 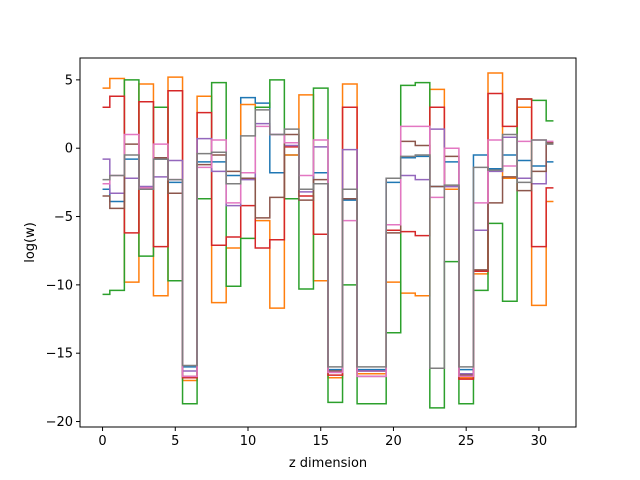 I want to click on x-tick-label: 15, so click(x=320, y=441).